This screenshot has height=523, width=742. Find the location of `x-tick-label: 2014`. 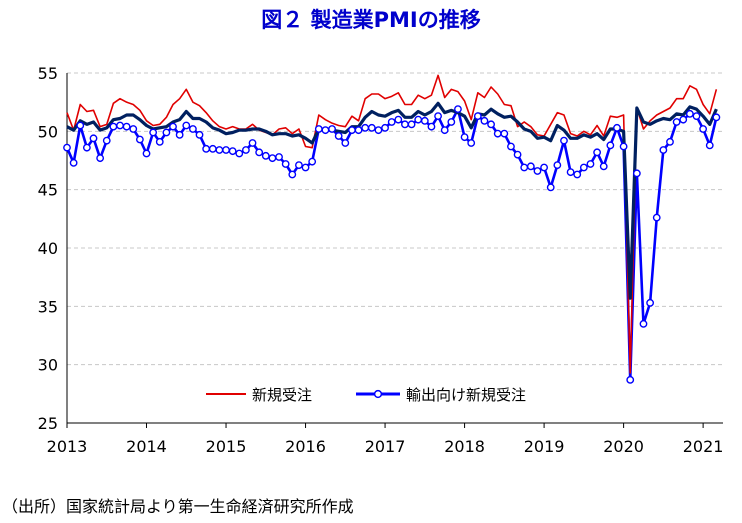

x-tick-label: 2014 is located at coordinates (146, 446).